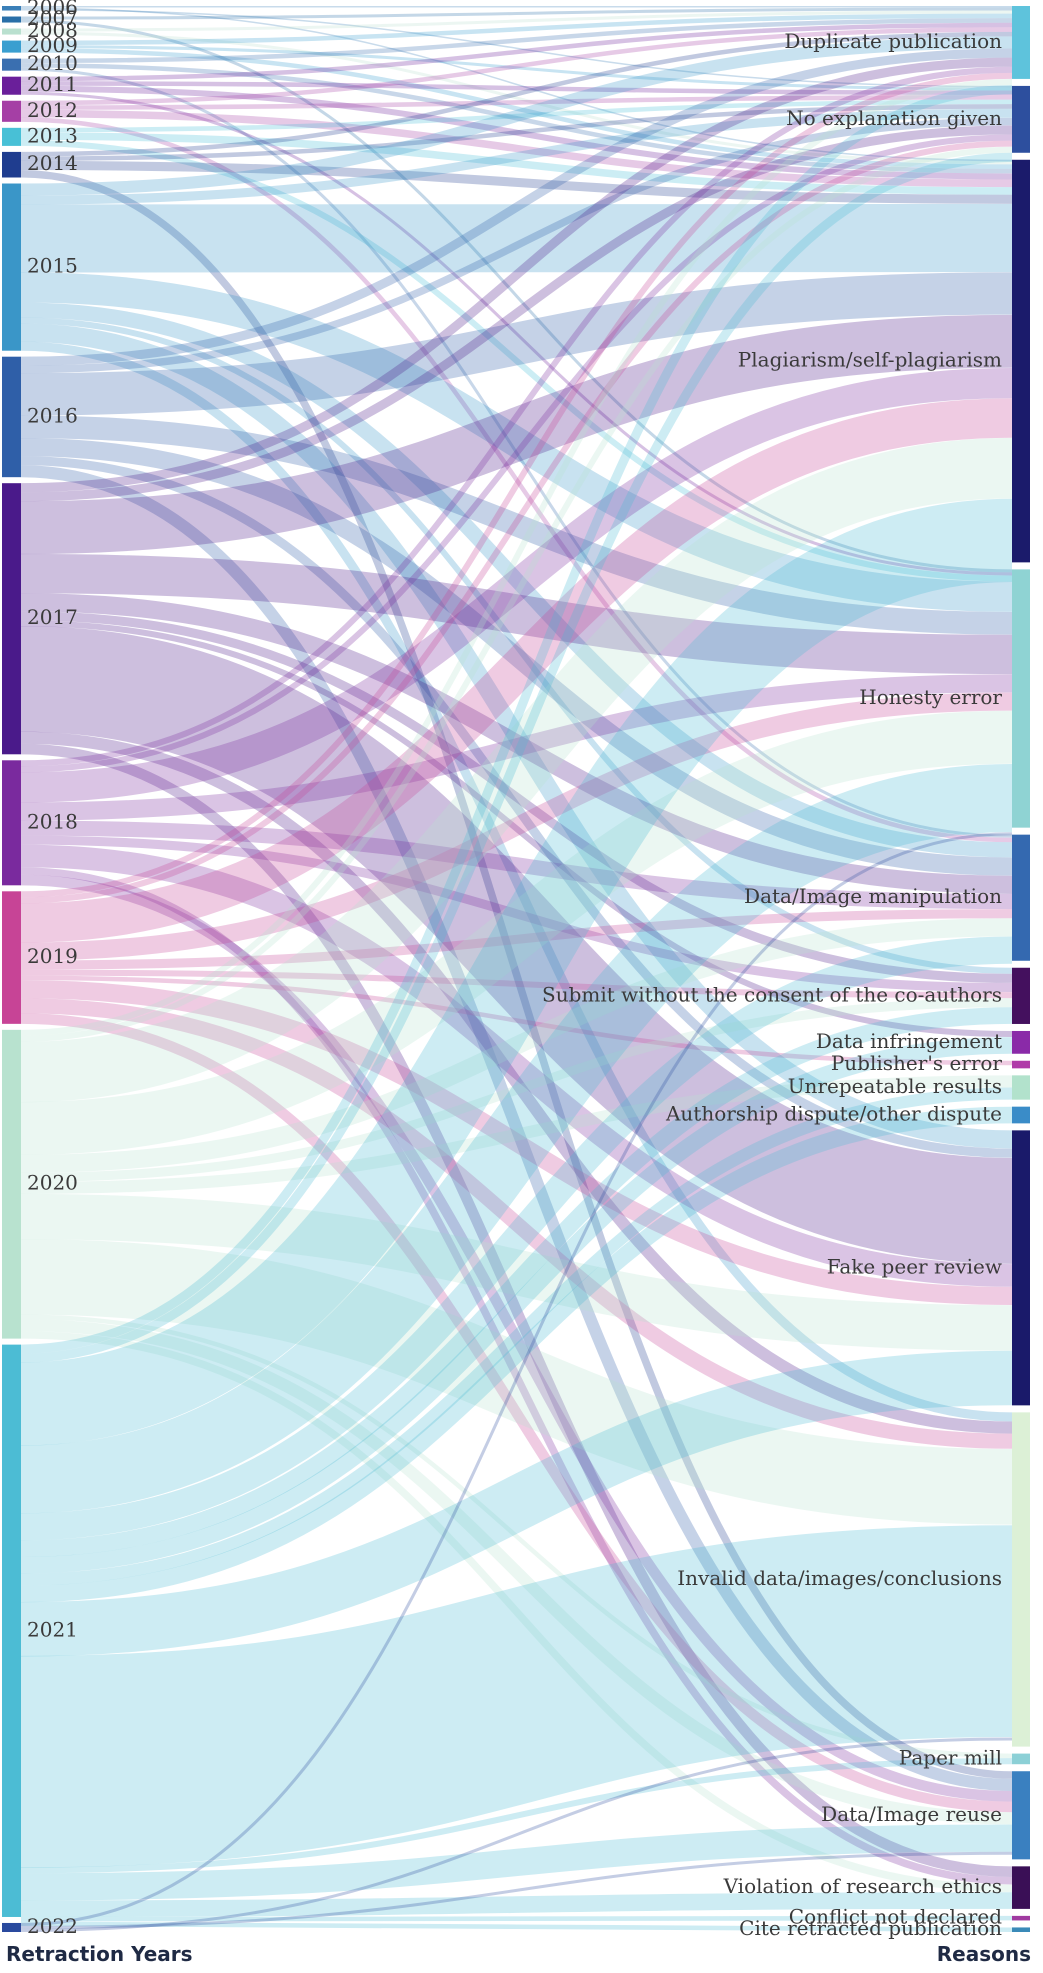 This screenshot has width=1043, height=1973. What do you see at coordinates (516, 88) in the screenshot?
I see `link-2011-to-no-explanation-given` at bounding box center [516, 88].